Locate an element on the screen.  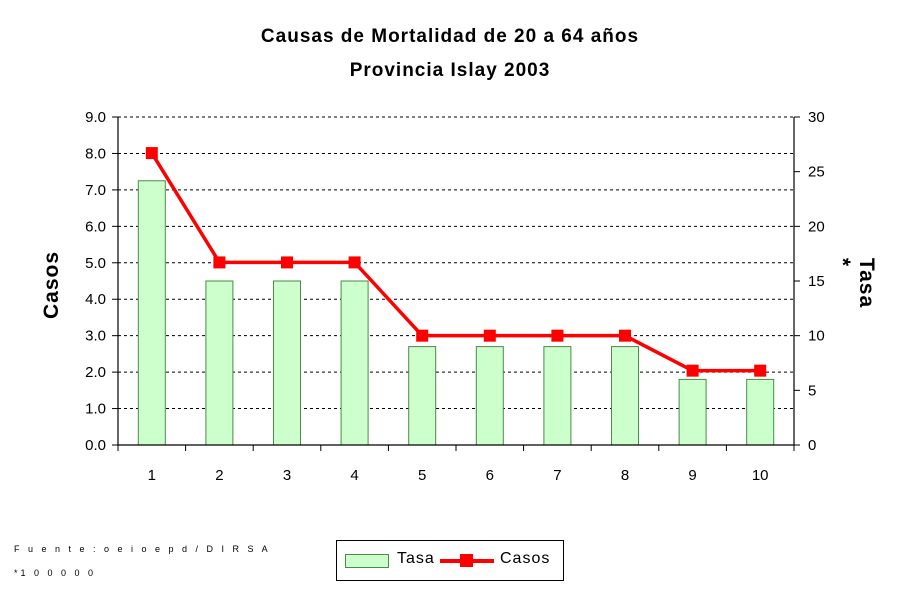
y-tick-label-left: 3.0 is located at coordinates (95, 336).